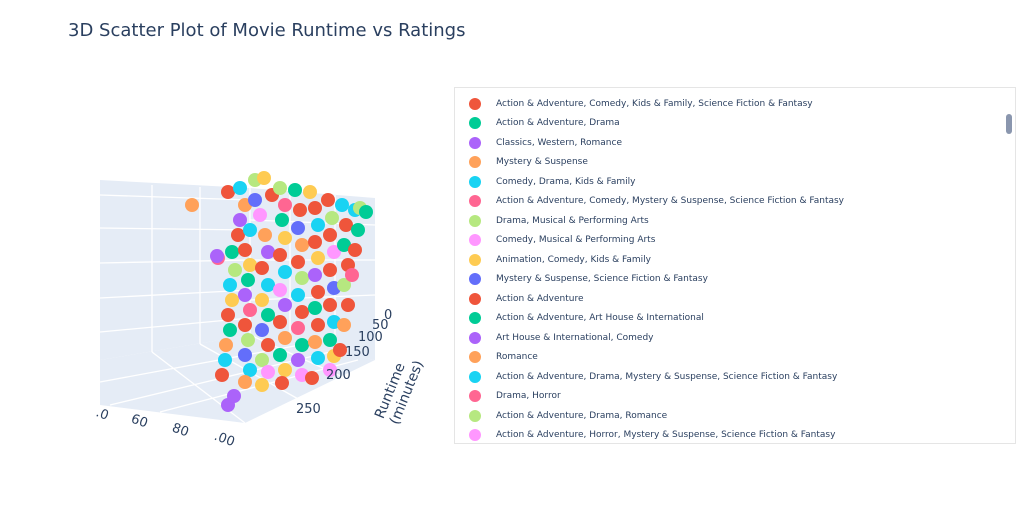 The image size is (1024, 517). Describe the element at coordinates (728, 299) in the screenshot. I see `legend-item: Action & Adventure` at that location.